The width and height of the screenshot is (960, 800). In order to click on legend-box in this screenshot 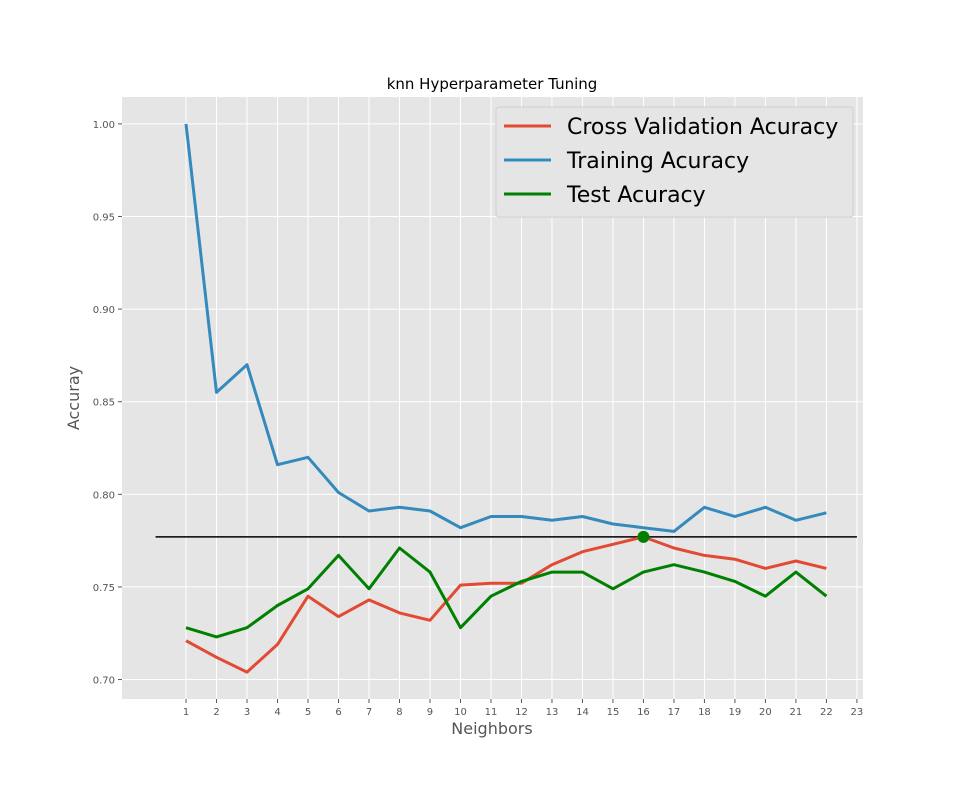, I will do `click(674, 162)`.